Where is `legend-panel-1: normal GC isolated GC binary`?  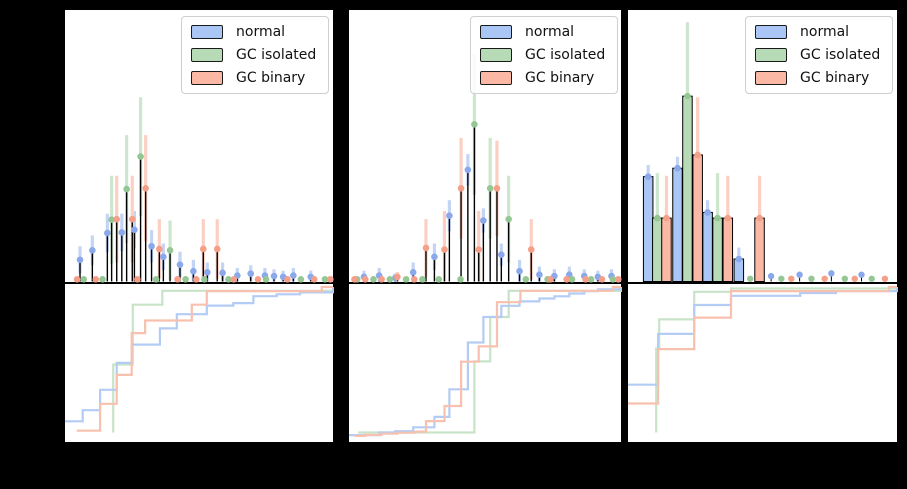 legend-panel-1: normal GC isolated GC binary is located at coordinates (255, 55).